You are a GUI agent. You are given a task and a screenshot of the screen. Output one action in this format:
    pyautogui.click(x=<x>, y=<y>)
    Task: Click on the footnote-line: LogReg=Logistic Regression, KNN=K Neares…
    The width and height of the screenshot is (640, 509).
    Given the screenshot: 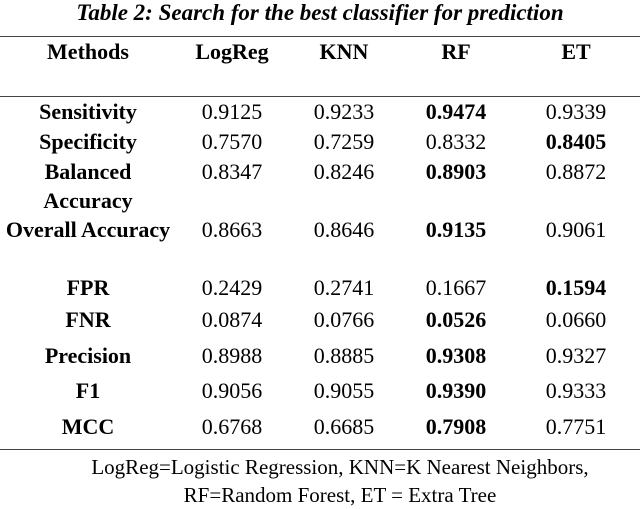 What is the action you would take?
    pyautogui.click(x=340, y=467)
    